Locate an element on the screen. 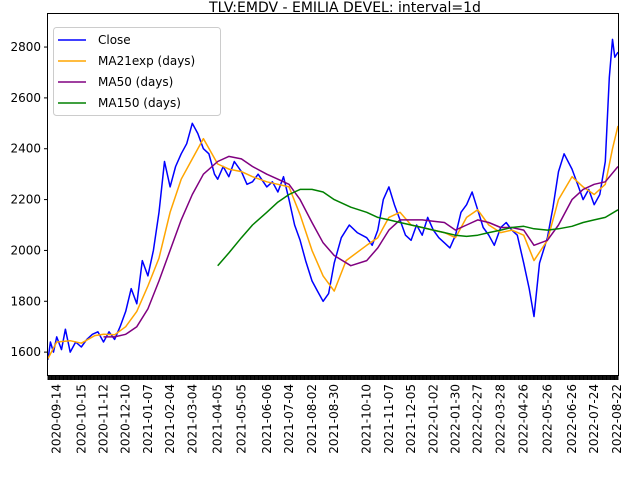  legend-label-3: MA150 (days) is located at coordinates (139, 103).